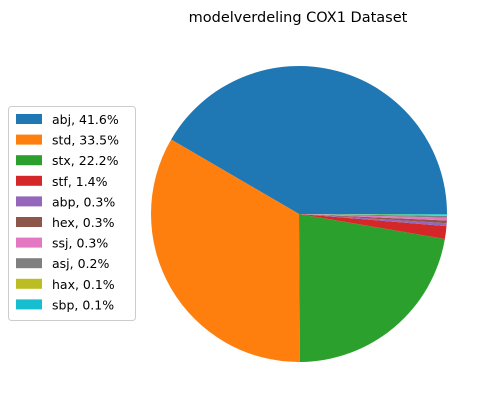 The image size is (493, 409). I want to click on pie-slice-ssj, so click(373, 217).